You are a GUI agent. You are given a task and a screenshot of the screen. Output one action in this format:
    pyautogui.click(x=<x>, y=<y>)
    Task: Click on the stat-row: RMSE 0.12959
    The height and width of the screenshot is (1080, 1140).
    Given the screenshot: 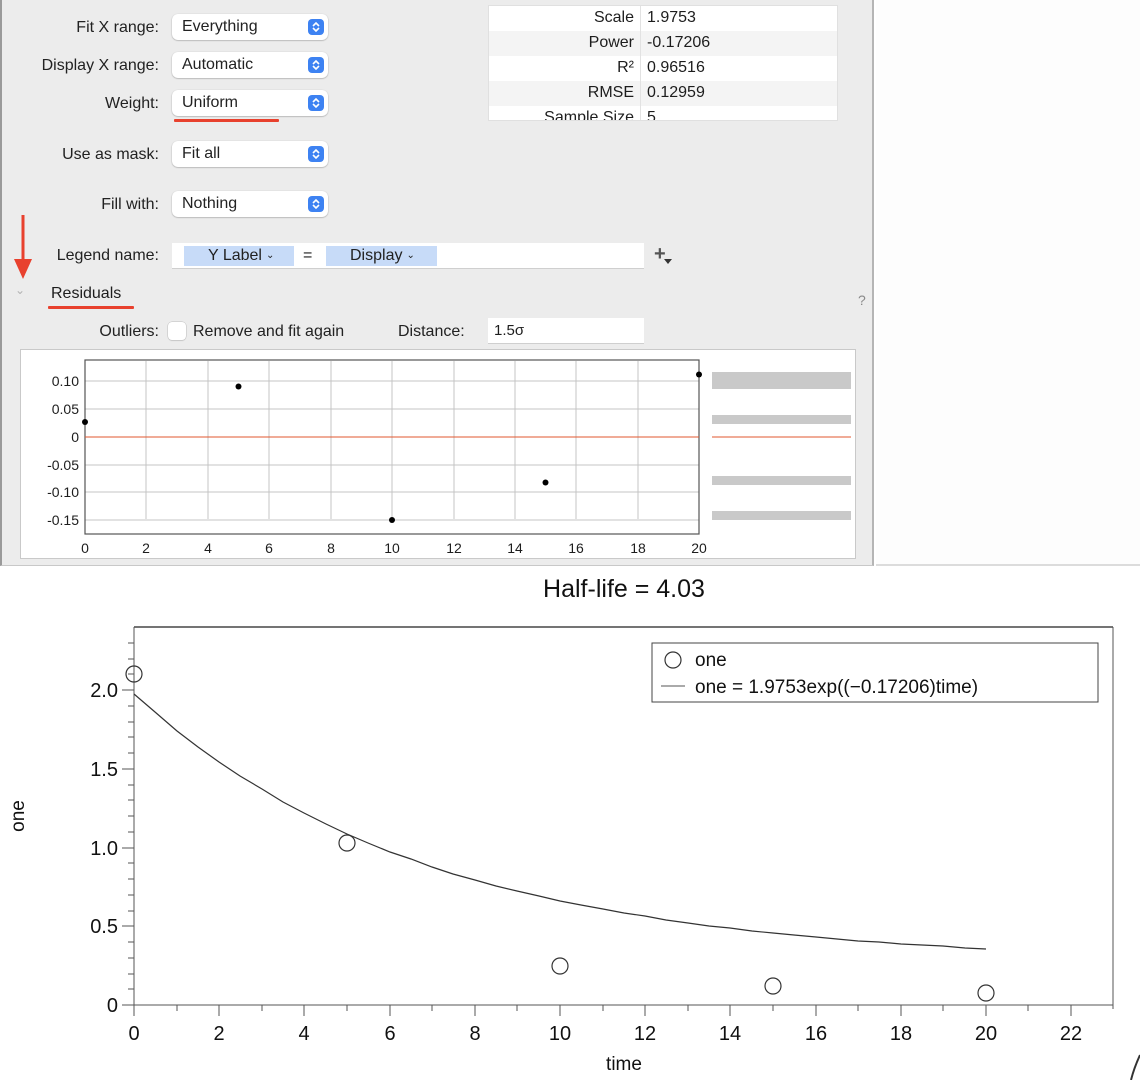 What is the action you would take?
    pyautogui.click(x=663, y=93)
    